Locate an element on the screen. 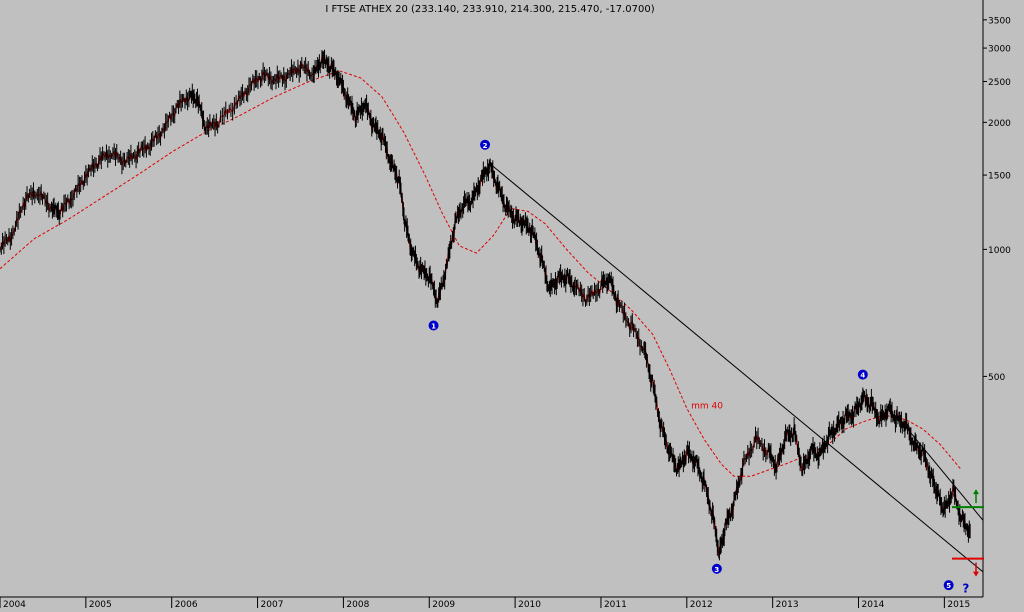 This screenshot has width=1024, height=612. arrow-up-head-icon is located at coordinates (976, 492).